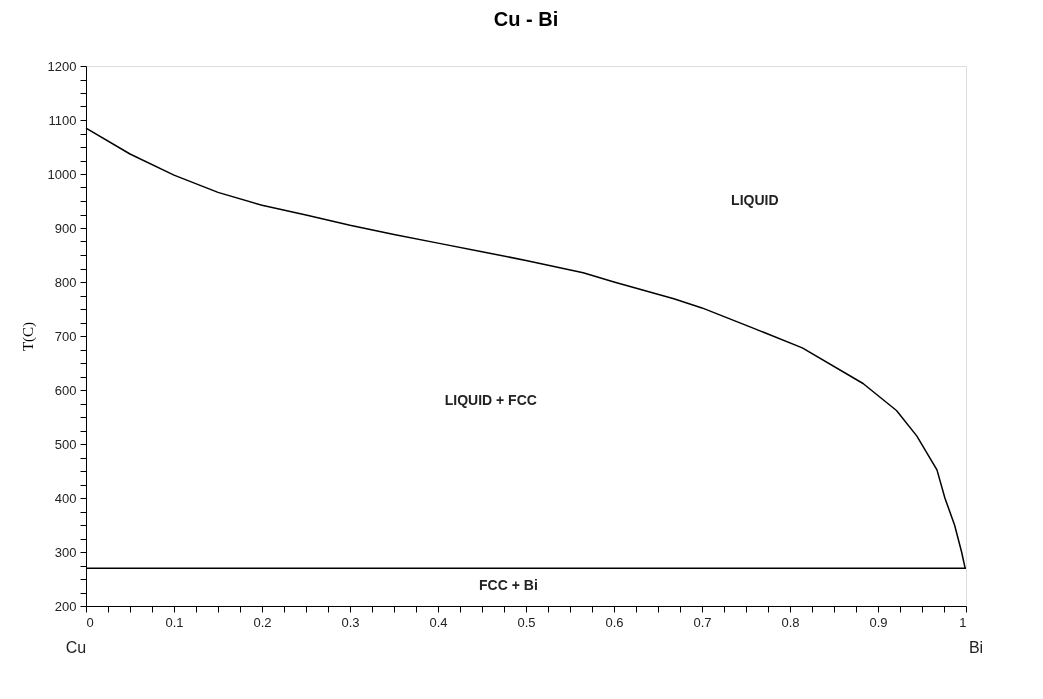 This screenshot has height=699, width=1043. What do you see at coordinates (65, 228) in the screenshot?
I see `y-tick-label: 900` at bounding box center [65, 228].